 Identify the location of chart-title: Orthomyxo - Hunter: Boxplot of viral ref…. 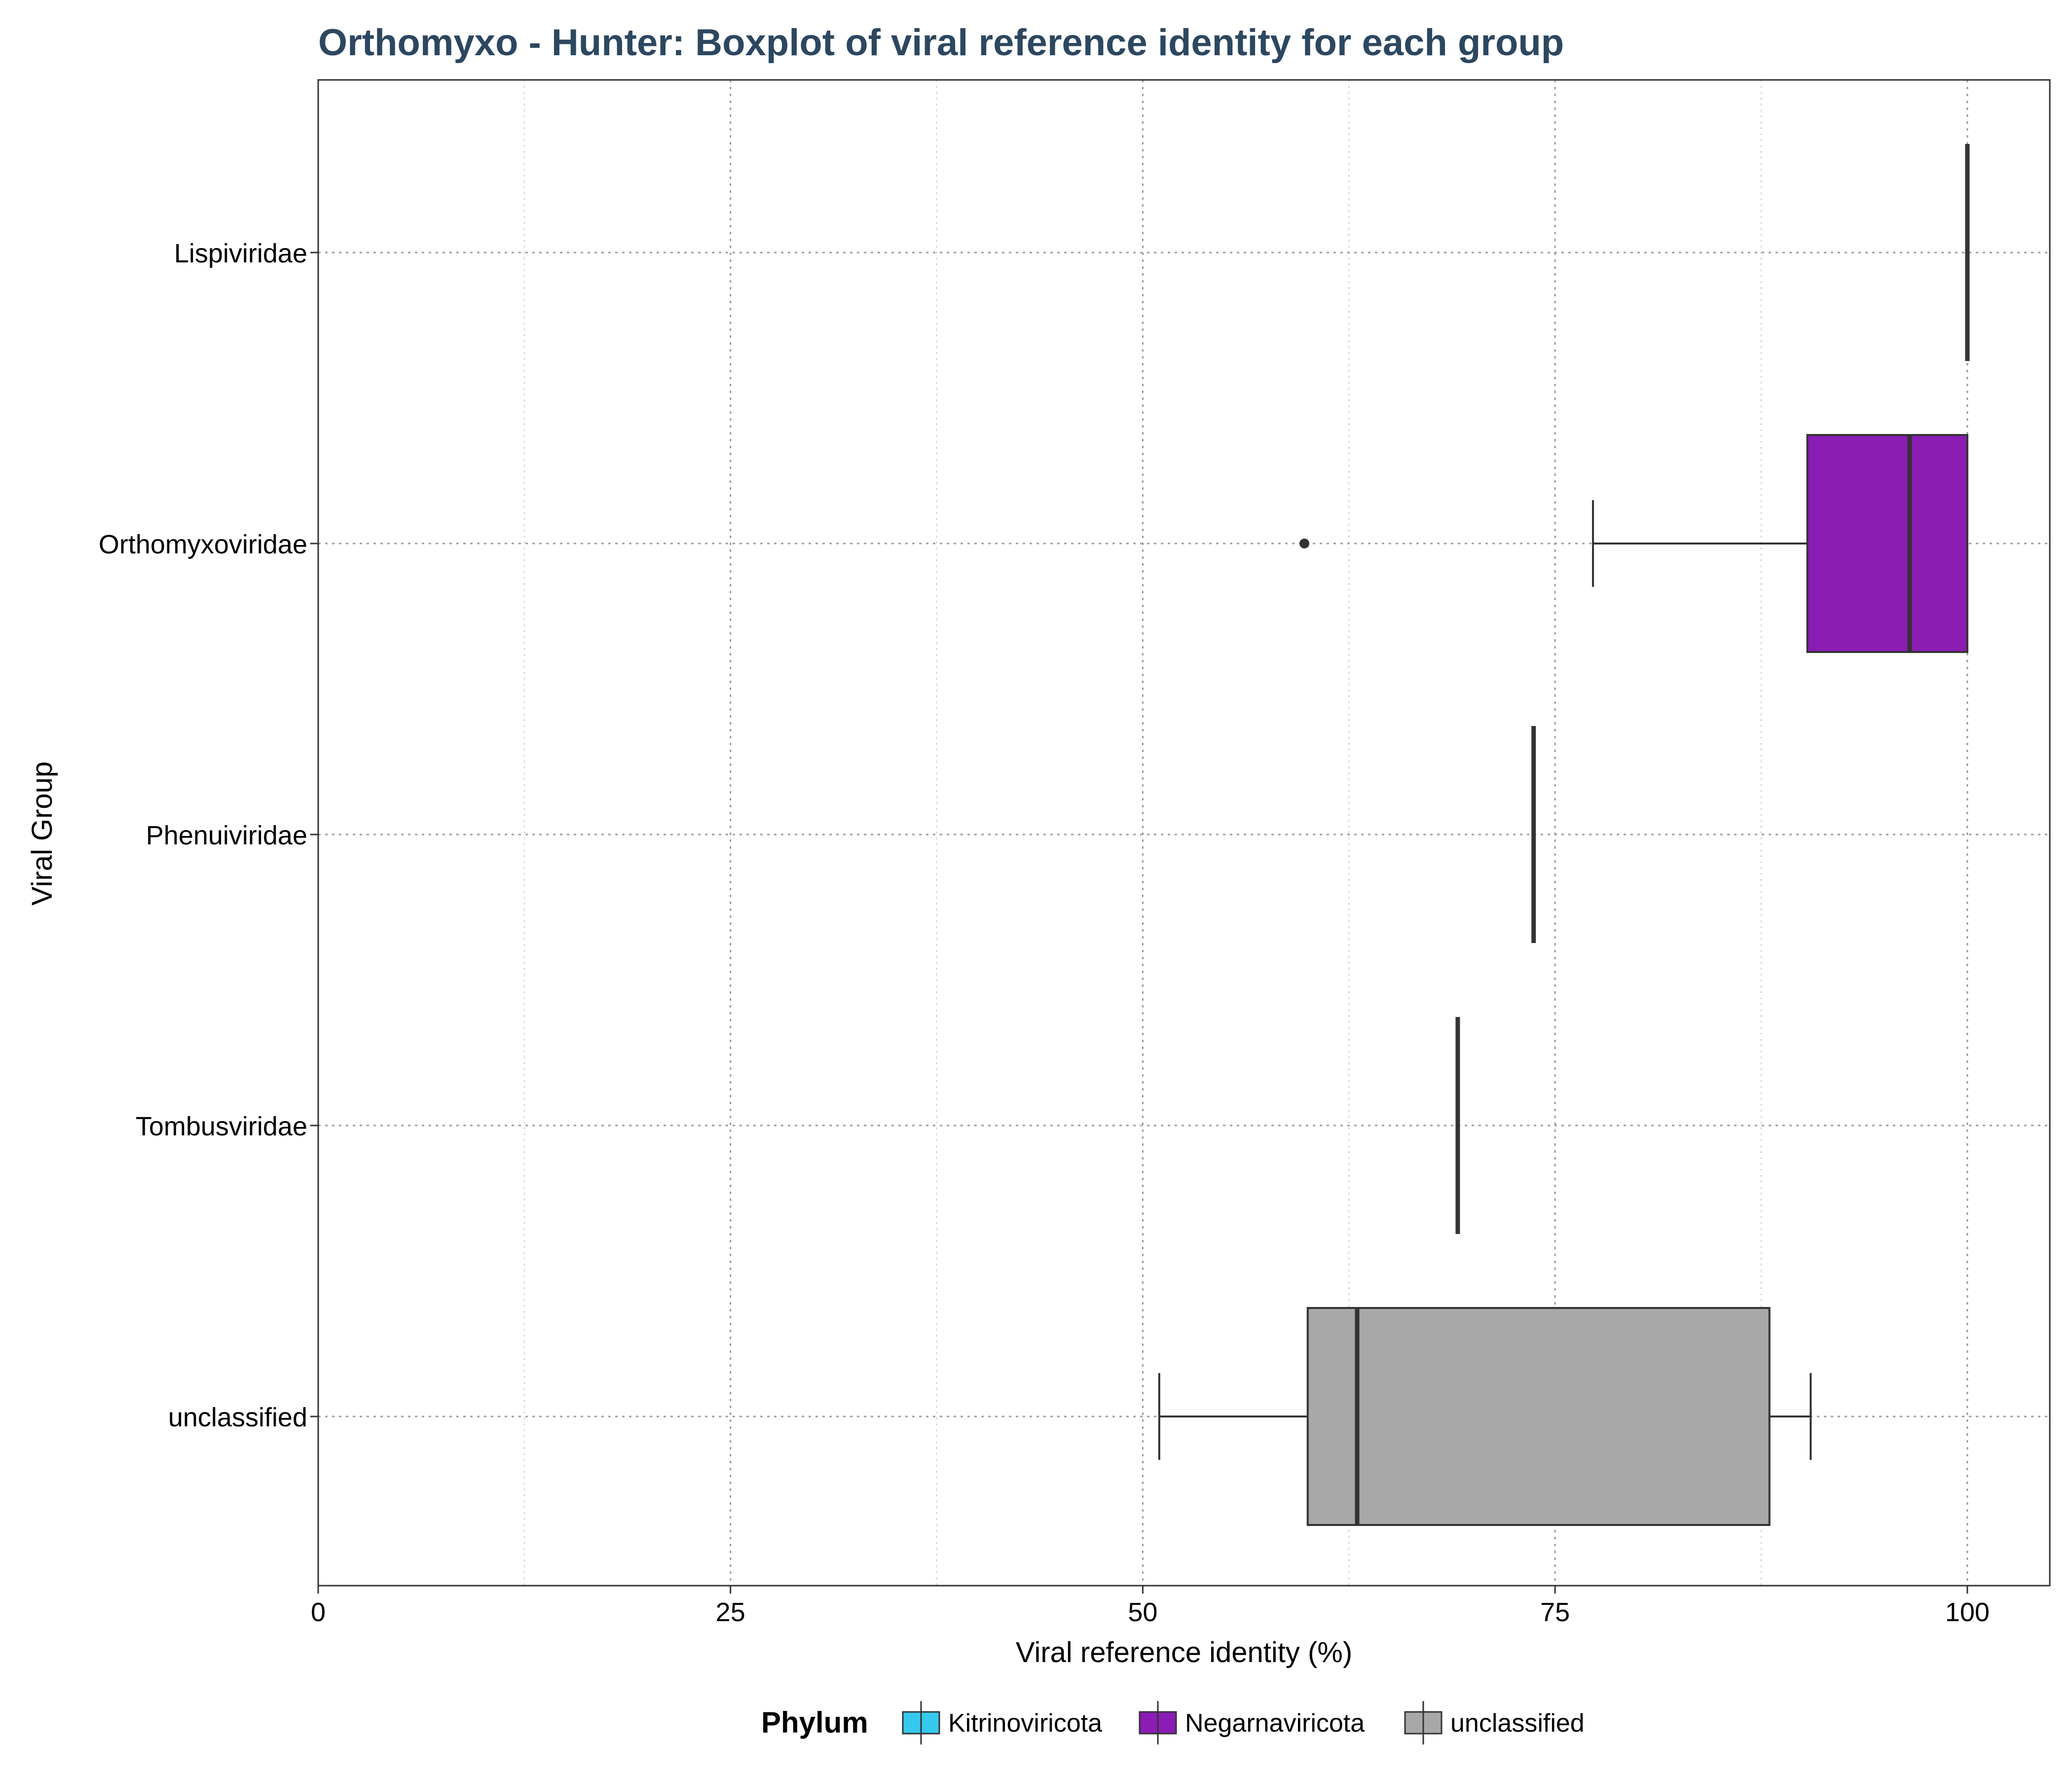
(941, 43).